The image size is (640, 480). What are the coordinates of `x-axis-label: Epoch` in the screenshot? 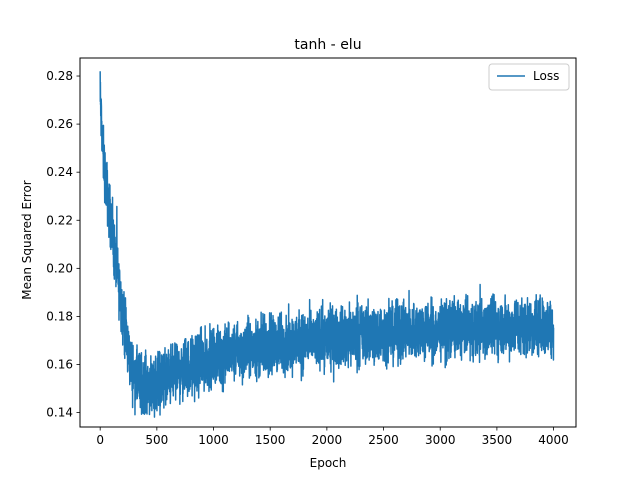 It's located at (328, 463).